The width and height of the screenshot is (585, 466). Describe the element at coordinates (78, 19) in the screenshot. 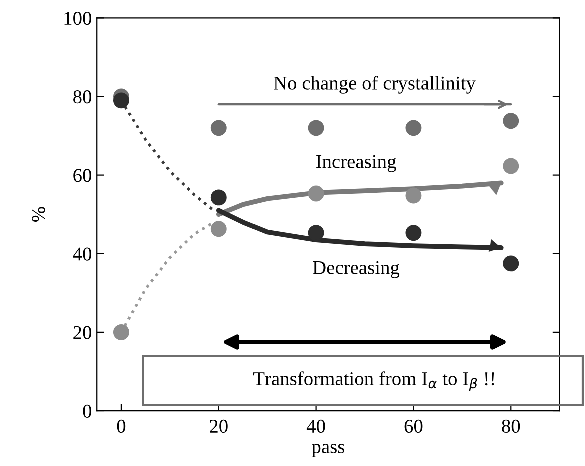

I see `y-tick-label: 100` at that location.